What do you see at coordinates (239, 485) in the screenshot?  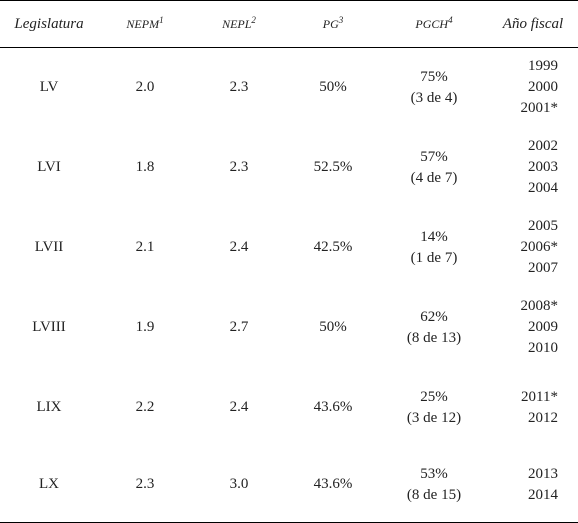 I see `cell-nepl: 3.0` at bounding box center [239, 485].